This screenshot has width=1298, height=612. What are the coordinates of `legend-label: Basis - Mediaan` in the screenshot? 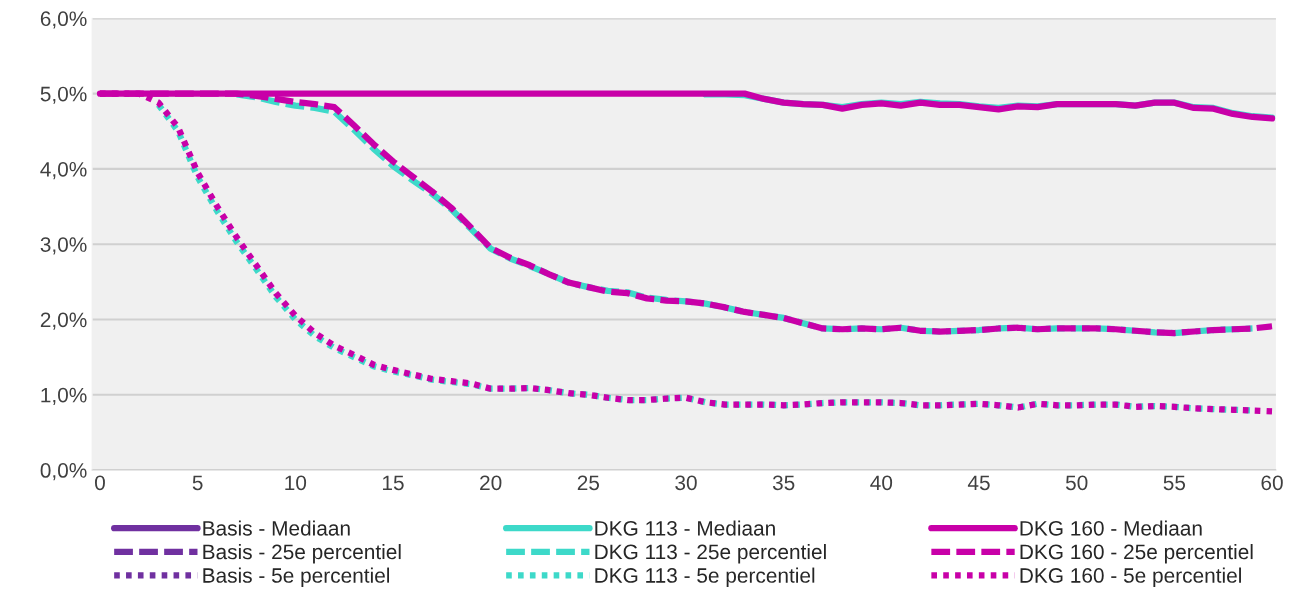 It's located at (276, 528).